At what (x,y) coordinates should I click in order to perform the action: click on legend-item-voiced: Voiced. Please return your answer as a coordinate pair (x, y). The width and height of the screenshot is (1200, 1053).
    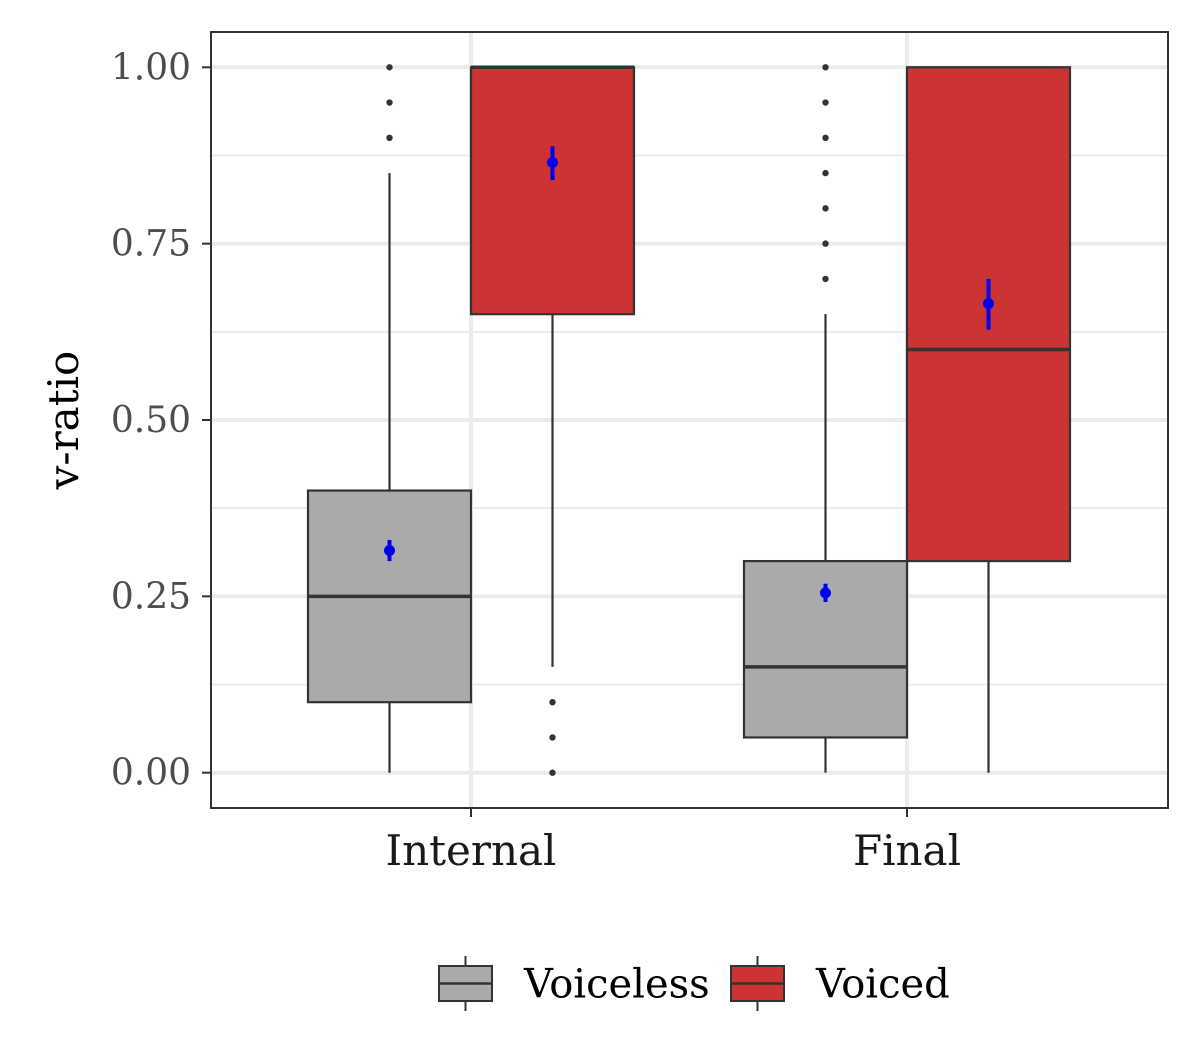
    Looking at the image, I should click on (840, 983).